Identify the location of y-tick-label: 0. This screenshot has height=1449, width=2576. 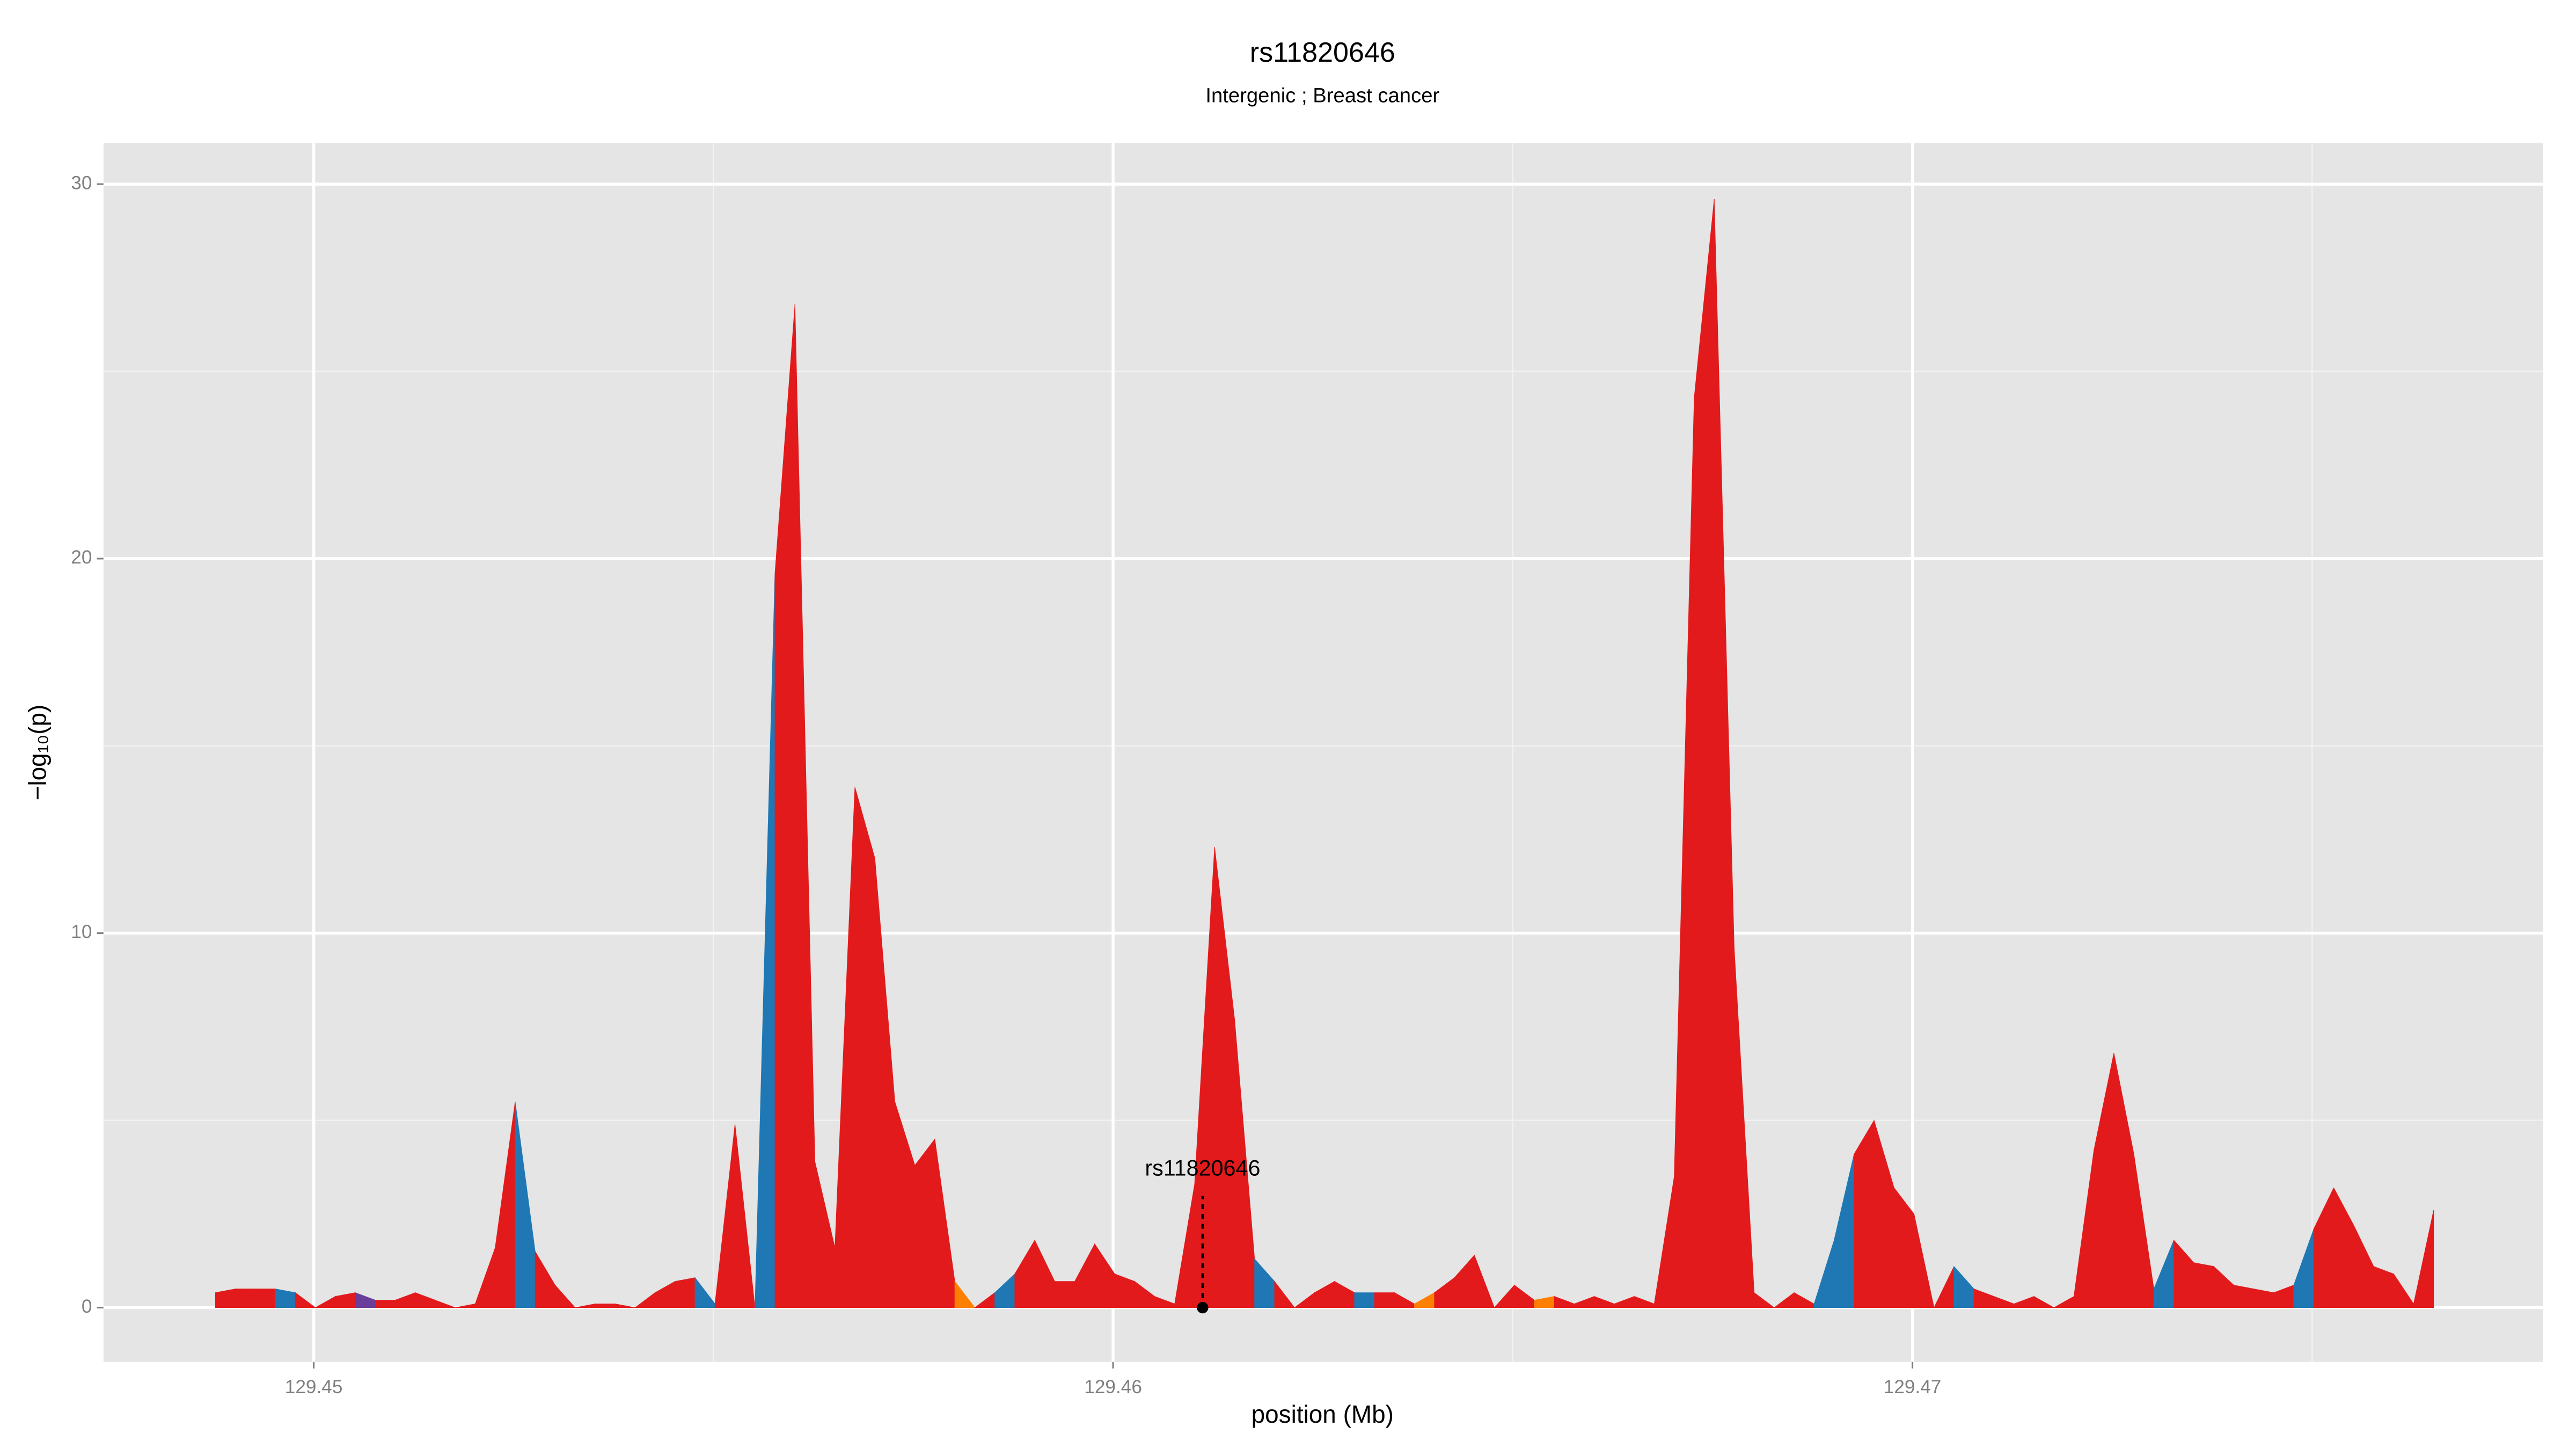
(87, 1306).